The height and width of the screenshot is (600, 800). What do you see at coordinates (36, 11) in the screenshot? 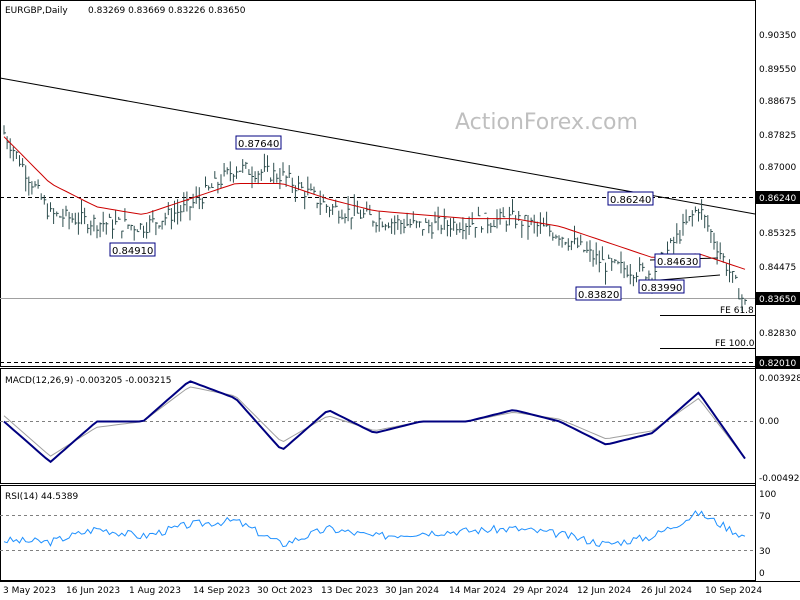
I see `chart-header-symbol: EURGBP,Daily` at bounding box center [36, 11].